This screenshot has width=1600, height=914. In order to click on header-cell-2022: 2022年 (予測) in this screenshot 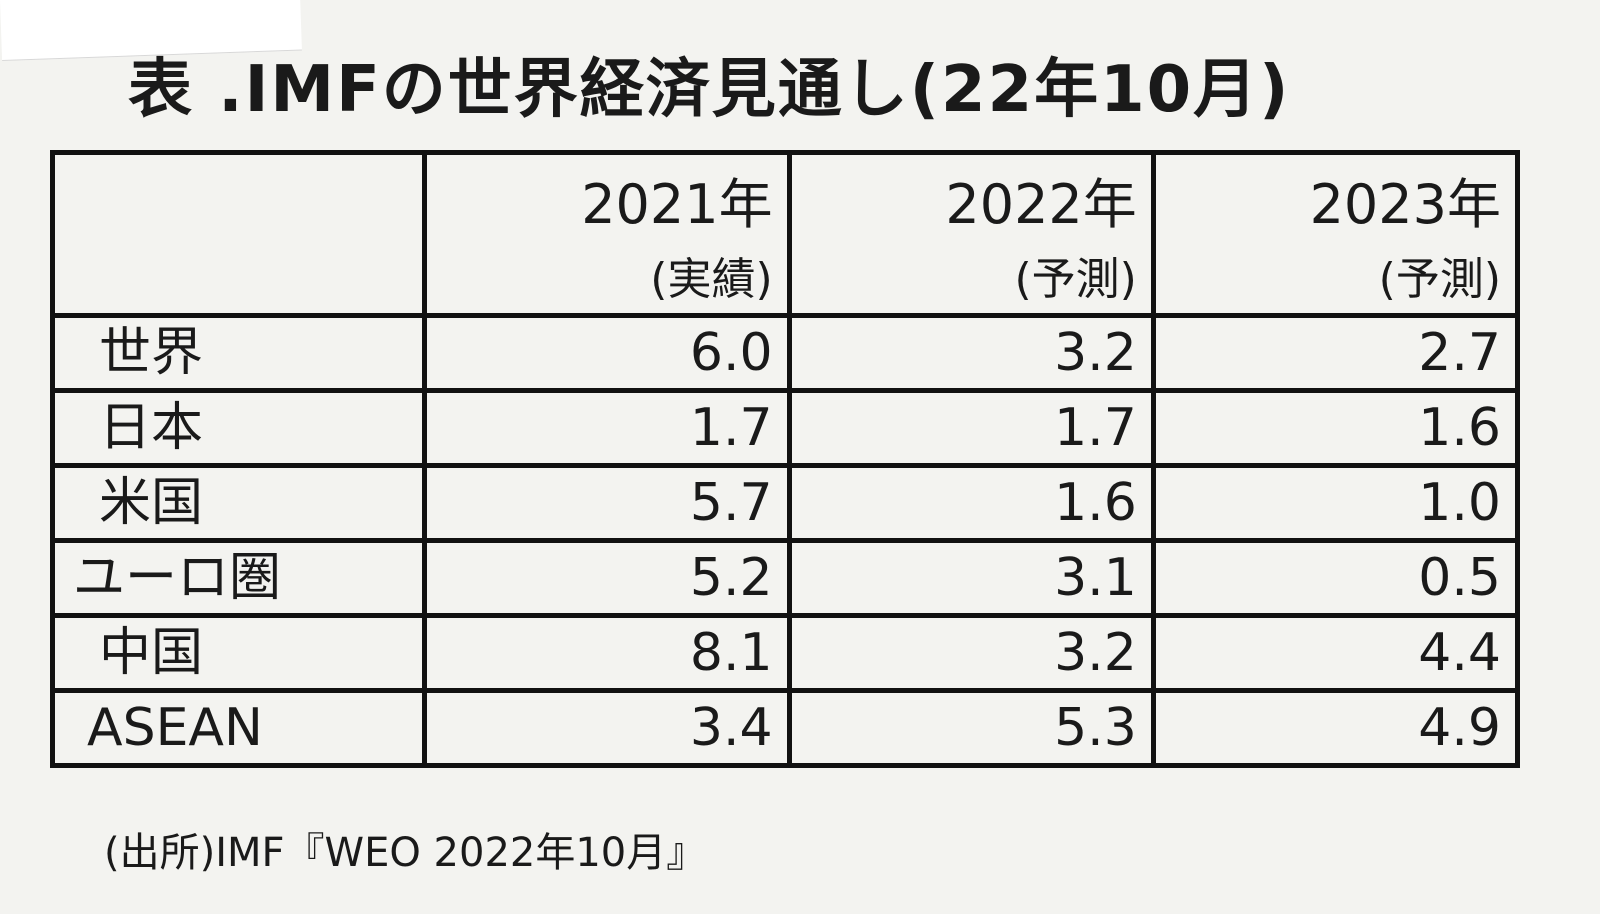, I will do `click(971, 234)`.